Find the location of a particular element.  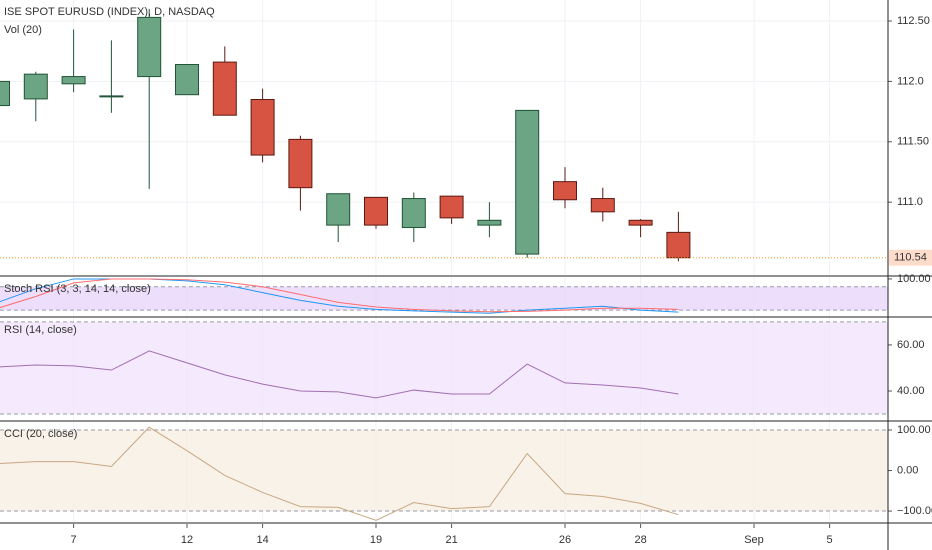

chart-title: ISE SPOT EURUSD (INDEX), D, NASDAQ is located at coordinates (109, 12).